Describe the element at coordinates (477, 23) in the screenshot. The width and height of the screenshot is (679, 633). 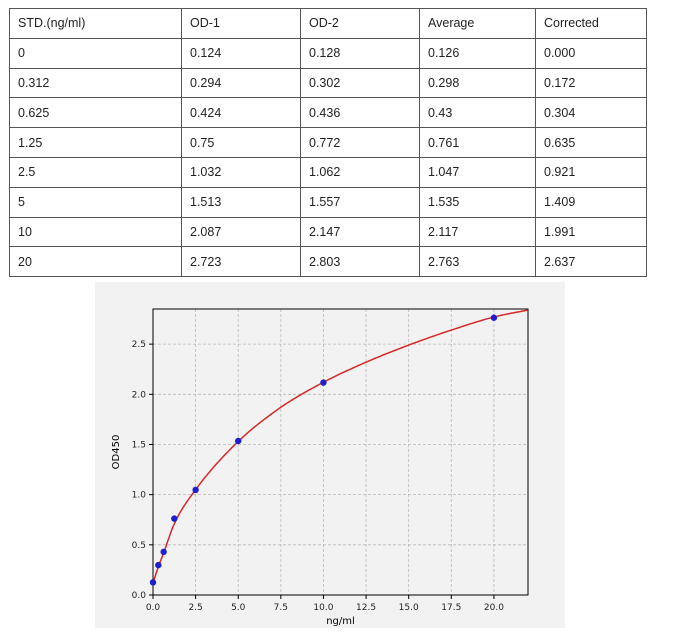
I see `header-average: Average` at that location.